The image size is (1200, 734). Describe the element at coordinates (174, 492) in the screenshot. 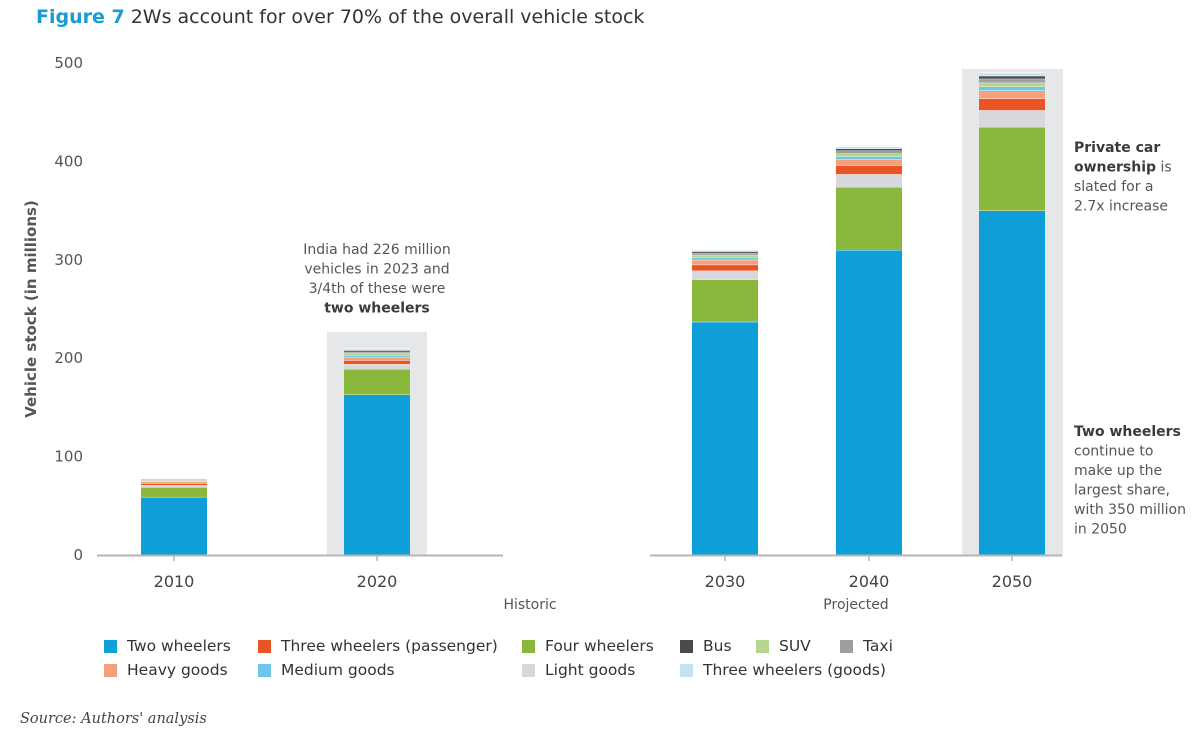

I see `bar-segment-2010-four-wheelers` at that location.